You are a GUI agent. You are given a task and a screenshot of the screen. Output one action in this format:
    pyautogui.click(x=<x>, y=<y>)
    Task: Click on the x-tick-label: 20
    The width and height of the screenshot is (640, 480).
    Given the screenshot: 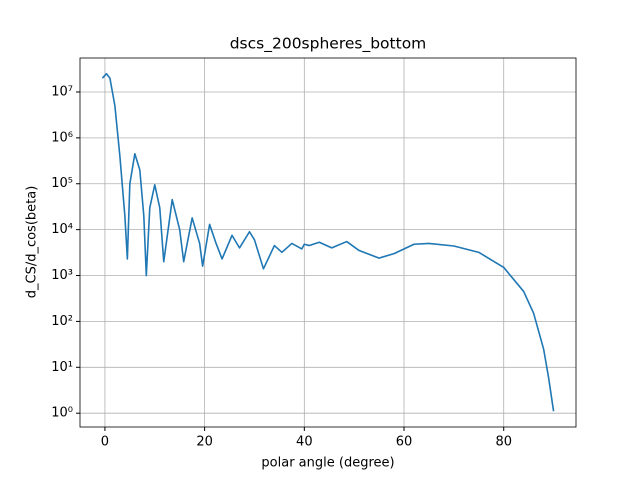 What is the action you would take?
    pyautogui.click(x=204, y=442)
    